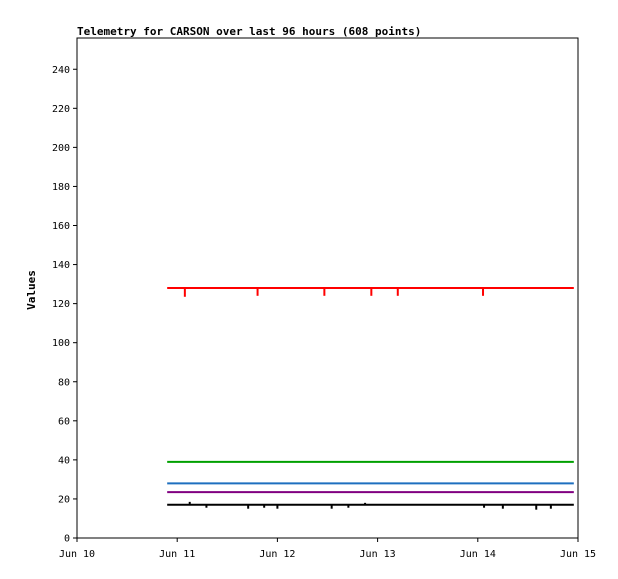  I want to click on y-tick-label: 140, so click(61, 265).